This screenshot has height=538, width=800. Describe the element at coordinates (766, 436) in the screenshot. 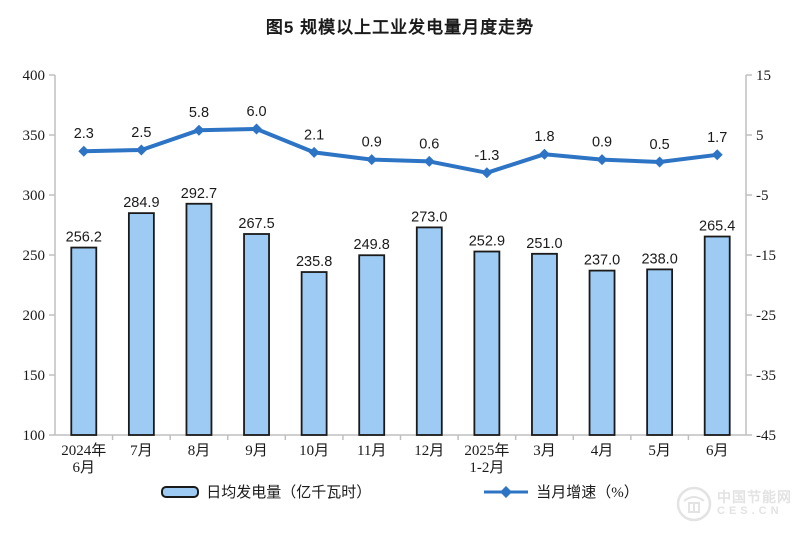

I see `right-axis-tick-label: -45` at that location.